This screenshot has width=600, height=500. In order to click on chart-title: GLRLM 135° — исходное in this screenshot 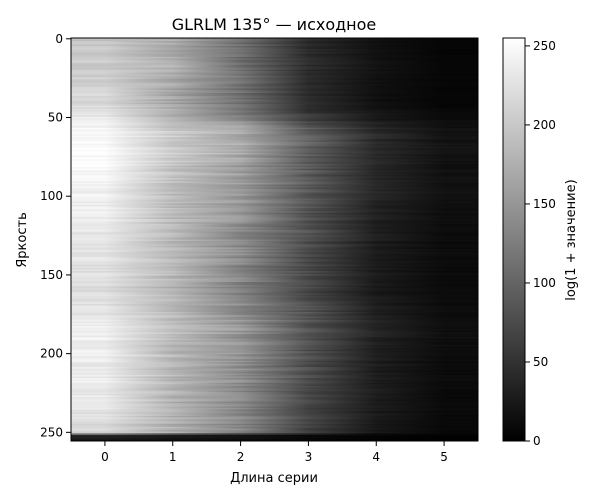, I will do `click(274, 24)`.